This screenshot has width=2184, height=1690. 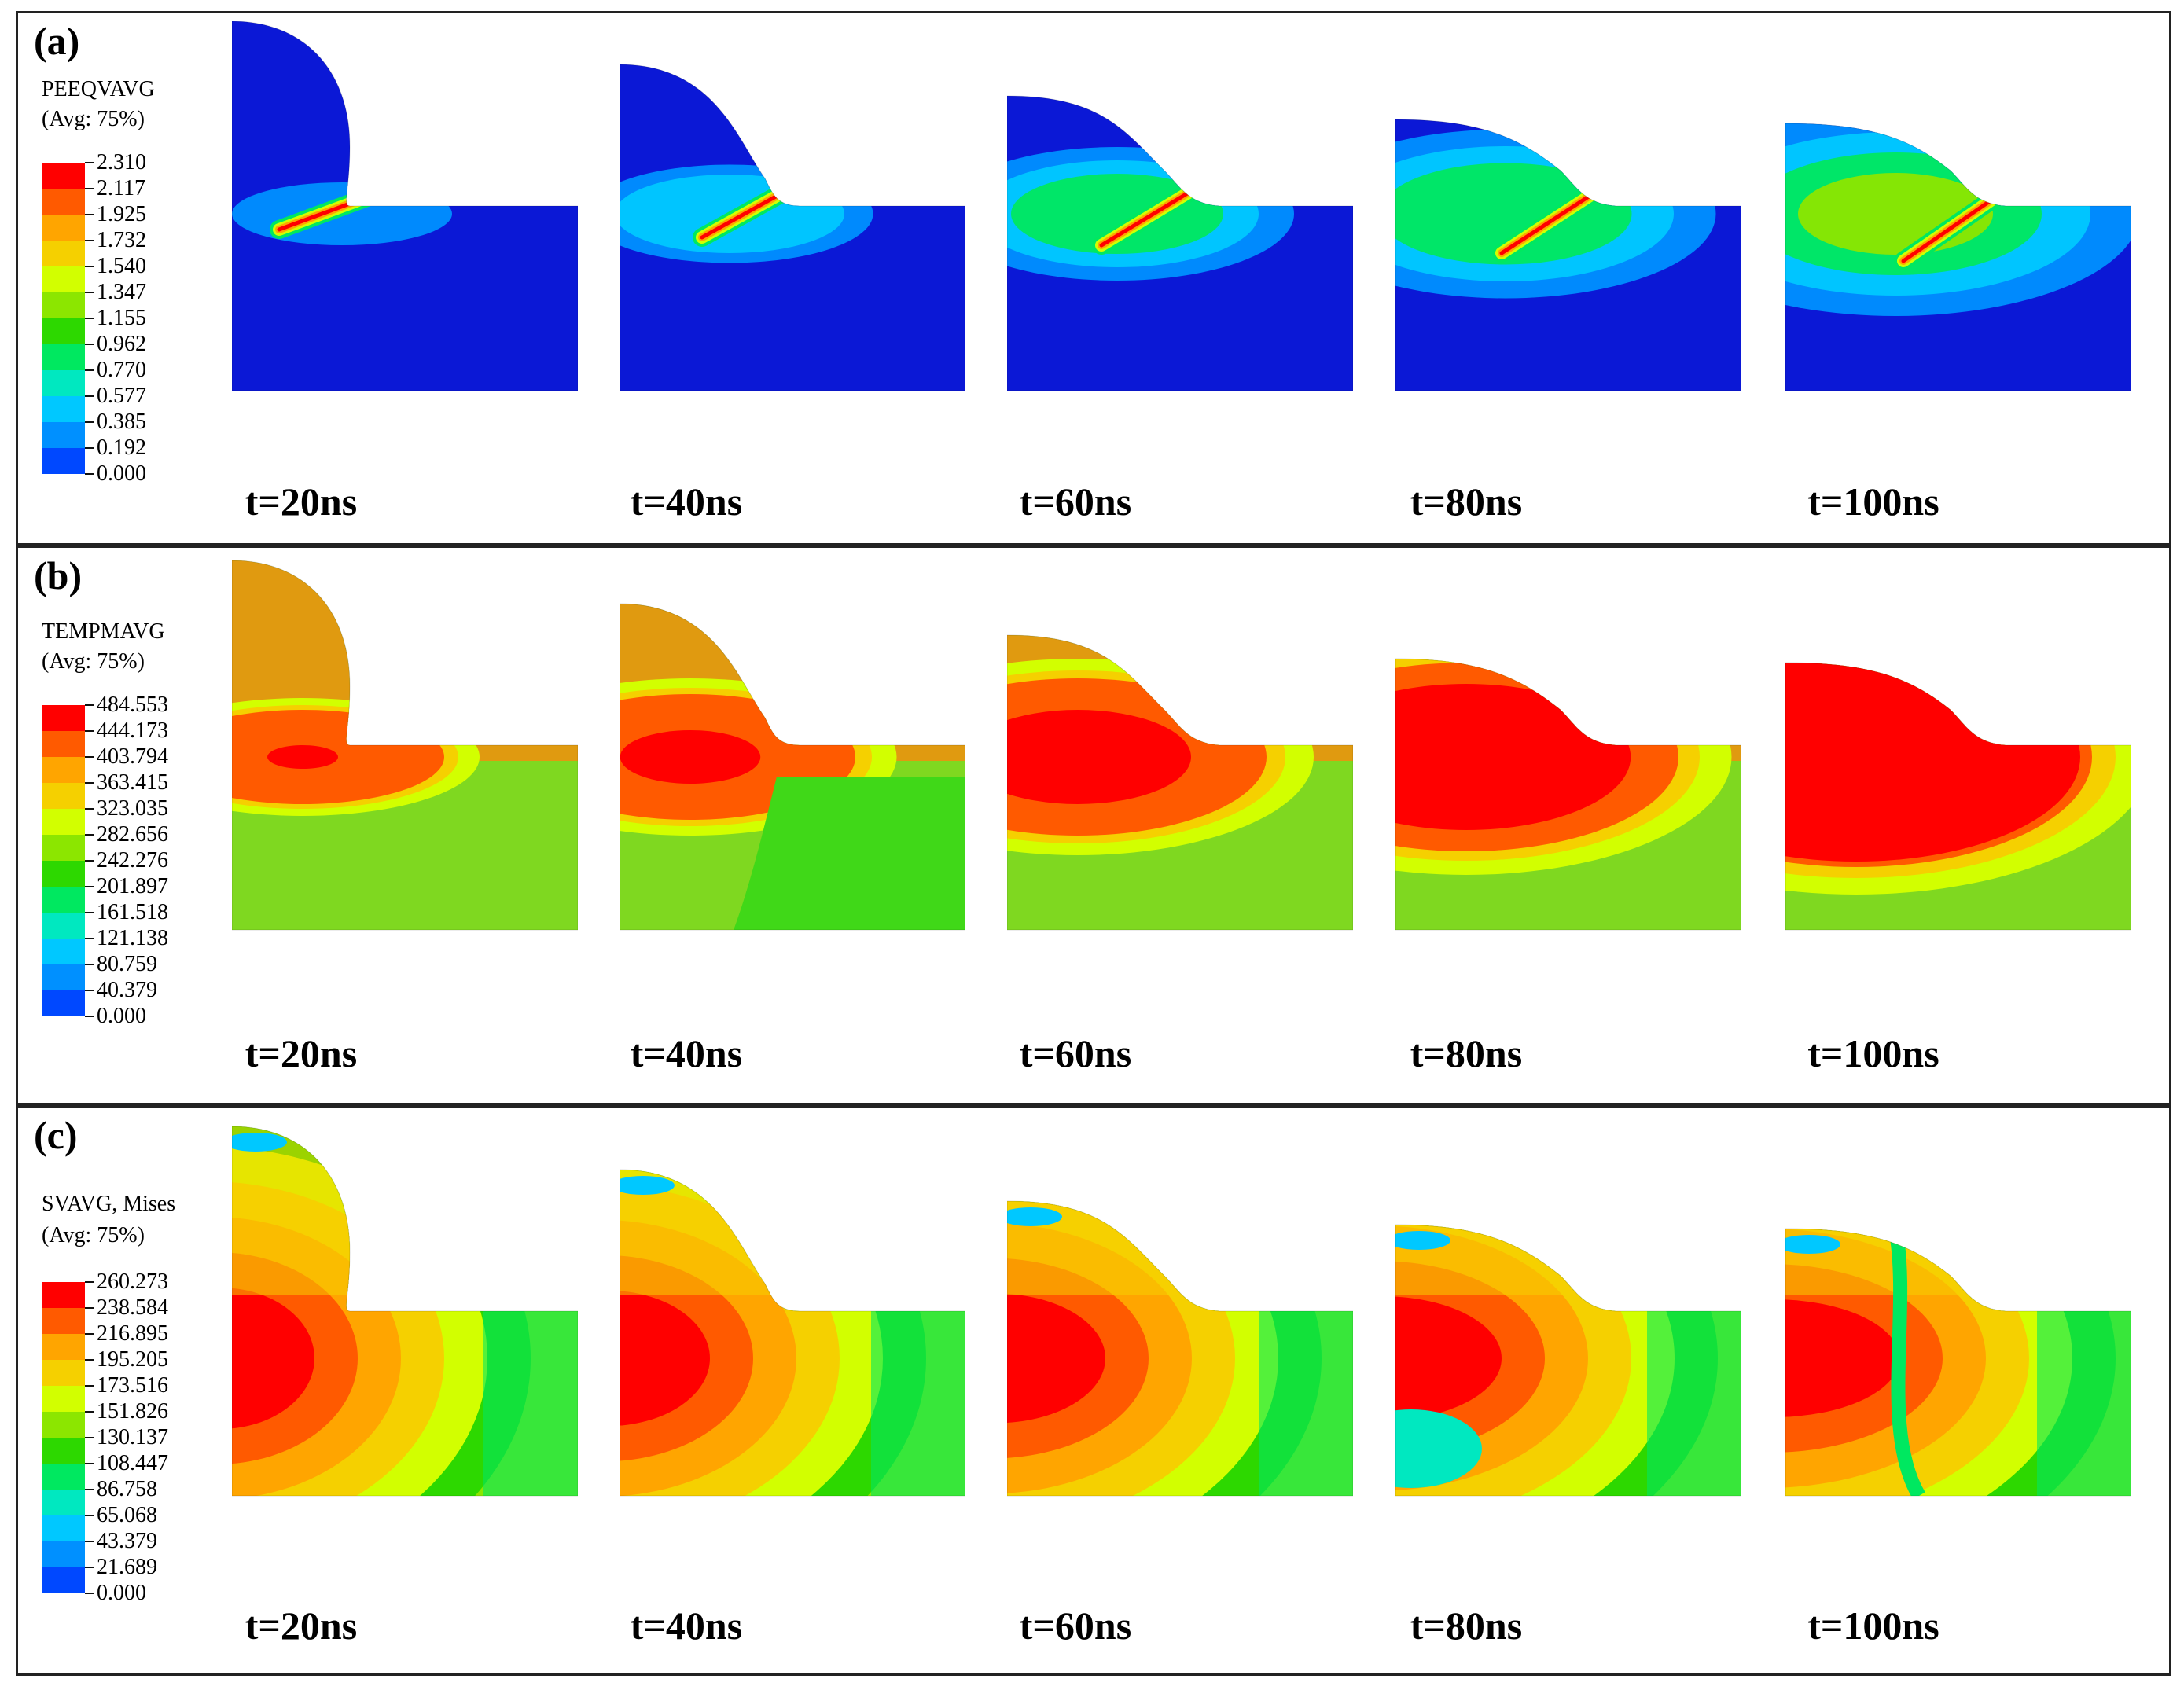 What do you see at coordinates (57, 41) in the screenshot?
I see `panel-label: (a)` at bounding box center [57, 41].